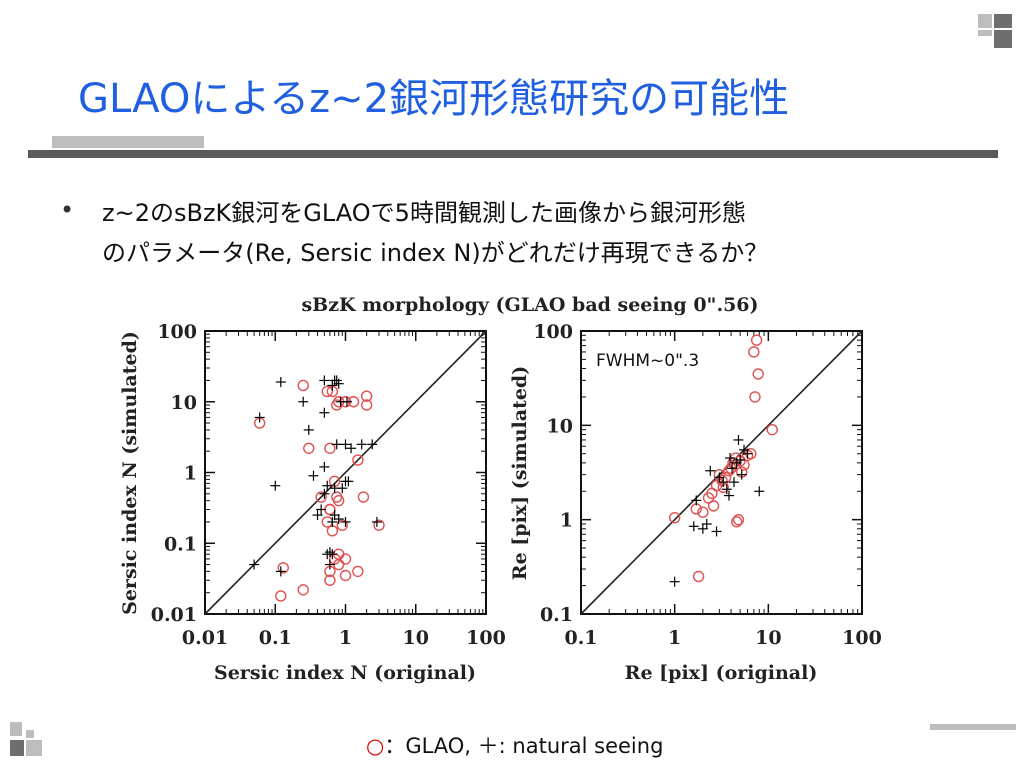 This screenshot has width=1024, height=768. Describe the element at coordinates (345, 472) in the screenshot. I see `left-identity-line` at that location.